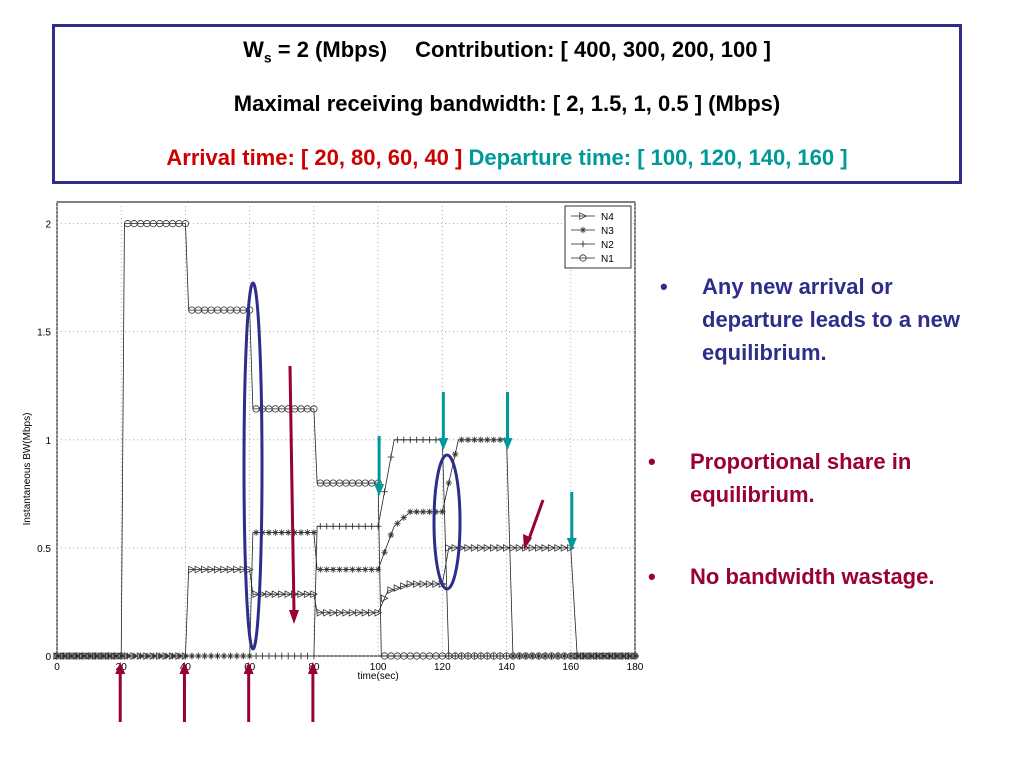  I want to click on x-tick-label: 0, so click(57, 667).